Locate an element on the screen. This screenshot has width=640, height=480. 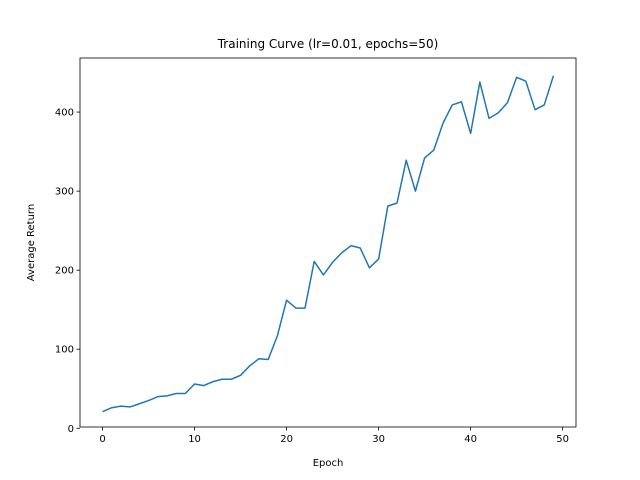
y-axis-title: Average Return is located at coordinates (31, 242).